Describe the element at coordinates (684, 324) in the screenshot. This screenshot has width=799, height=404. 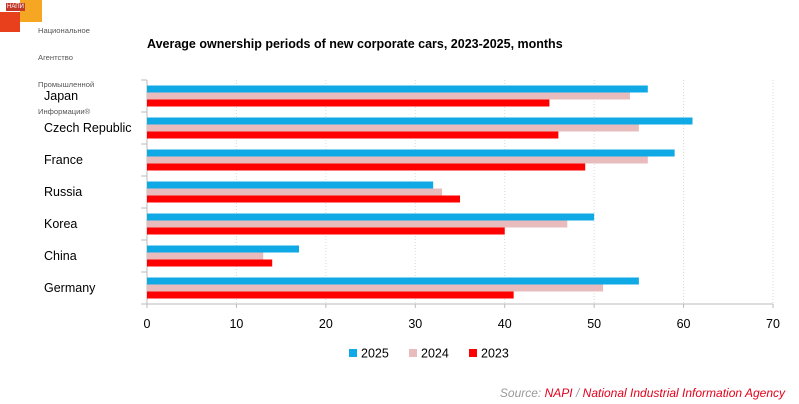
I see `x-tick-label-60: 60` at that location.